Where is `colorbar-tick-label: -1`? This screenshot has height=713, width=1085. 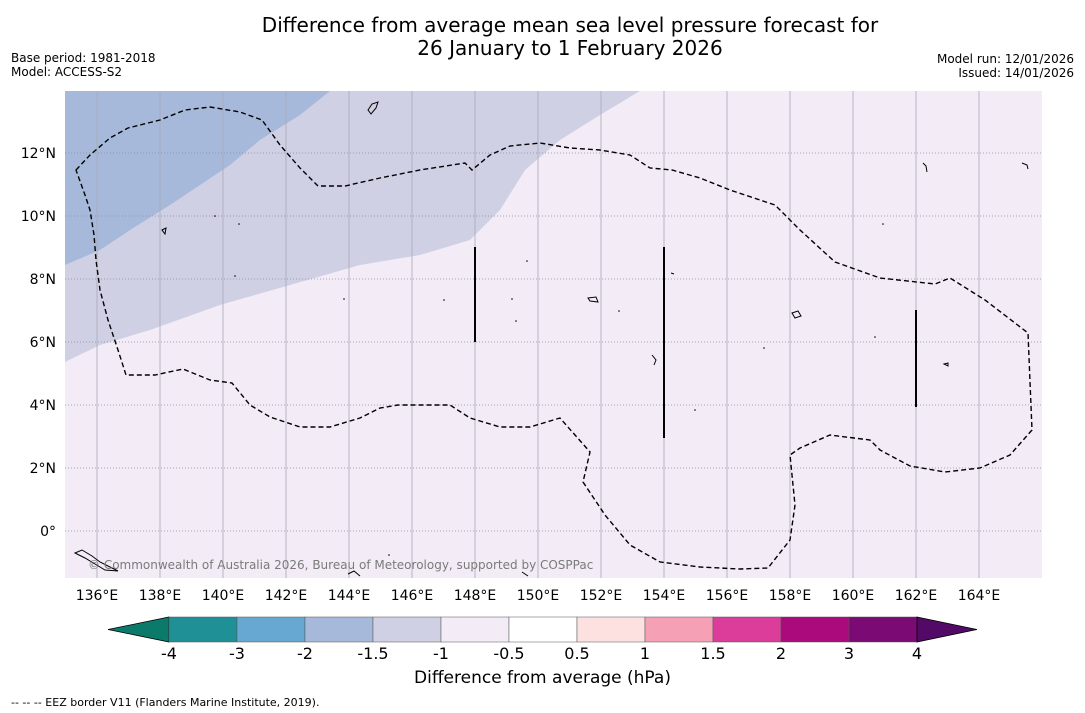 colorbar-tick-label: -1 is located at coordinates (441, 653).